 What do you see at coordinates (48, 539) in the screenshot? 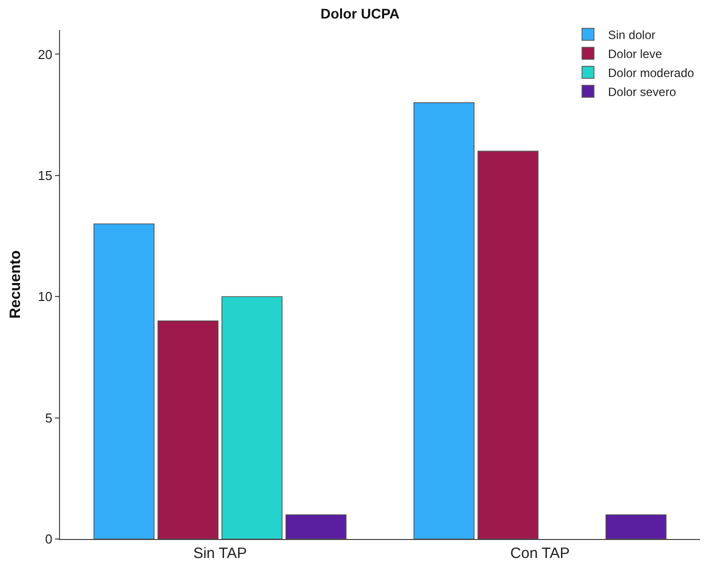
I see `y-tick-label: 0` at bounding box center [48, 539].